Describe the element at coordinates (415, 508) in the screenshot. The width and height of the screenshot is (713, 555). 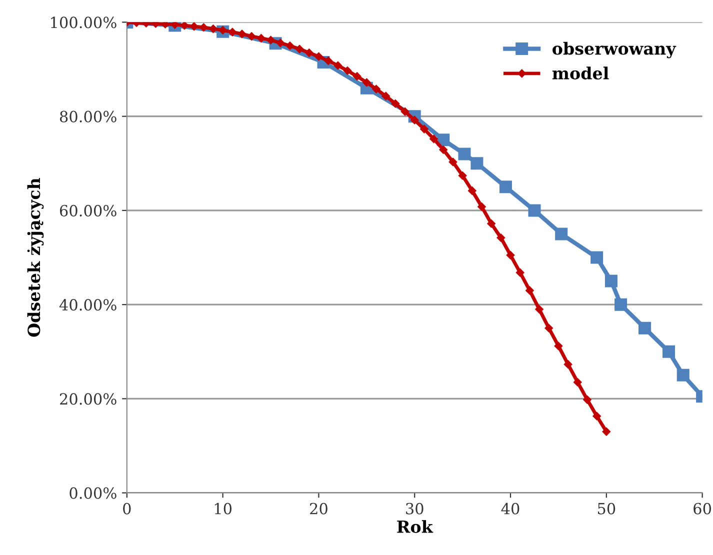
I see `x-tick-label: 30` at that location.